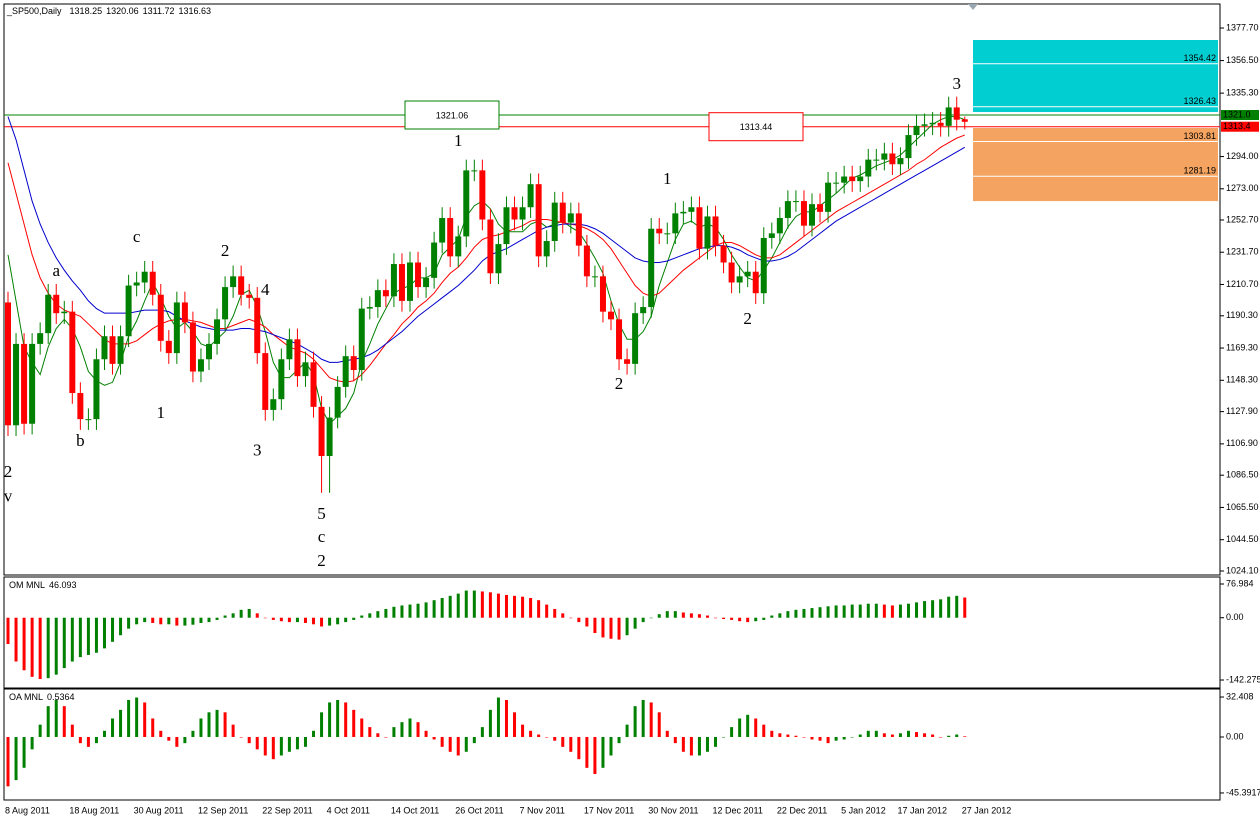 This screenshot has width=1260, height=821. Describe the element at coordinates (1242, 347) in the screenshot. I see `y-tick-label: 1169.30` at that location.